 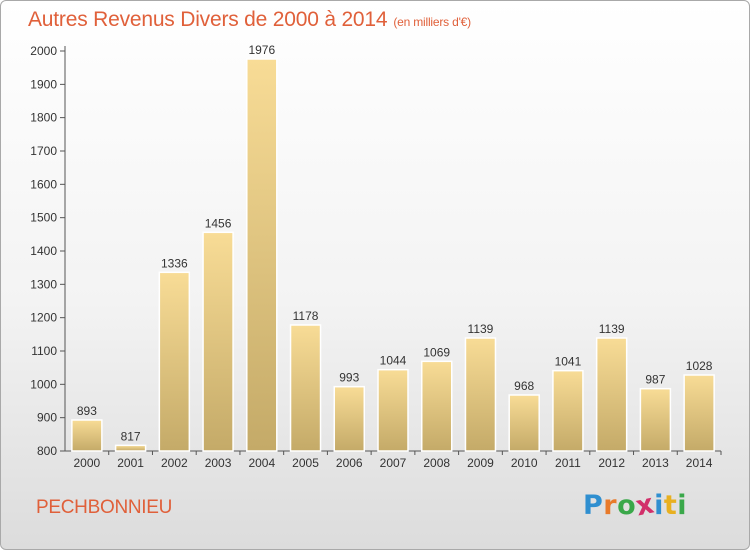 What do you see at coordinates (218, 463) in the screenshot?
I see `x-tick-label: 2003` at bounding box center [218, 463].